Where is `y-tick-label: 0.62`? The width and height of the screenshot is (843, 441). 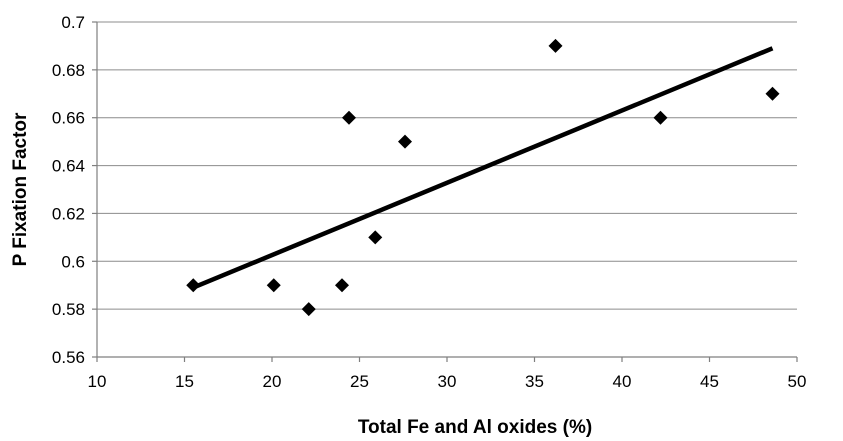
y-tick-label: 0.62 is located at coordinates (68, 213).